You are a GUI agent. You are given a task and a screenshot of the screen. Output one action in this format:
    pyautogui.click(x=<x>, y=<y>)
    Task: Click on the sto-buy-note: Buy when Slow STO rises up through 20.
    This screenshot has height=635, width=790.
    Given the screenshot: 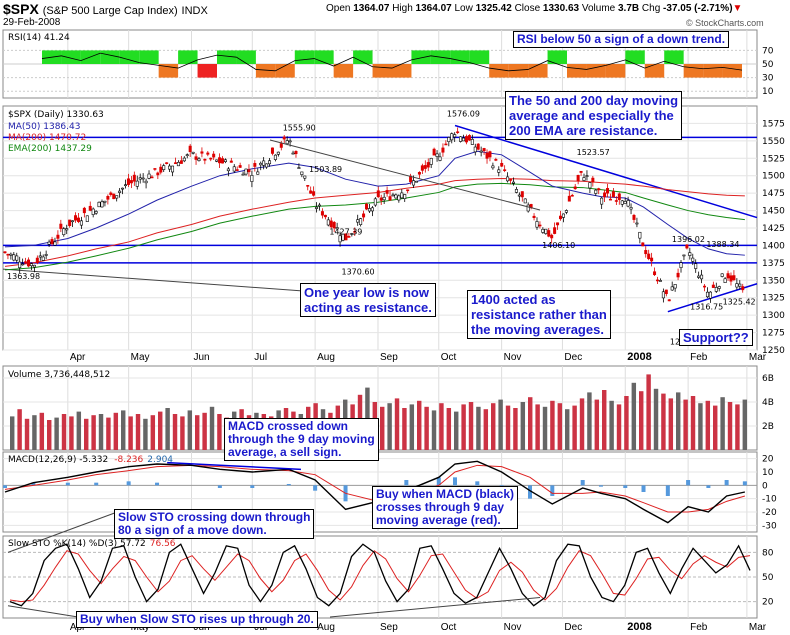 What is the action you would take?
    pyautogui.click(x=197, y=619)
    